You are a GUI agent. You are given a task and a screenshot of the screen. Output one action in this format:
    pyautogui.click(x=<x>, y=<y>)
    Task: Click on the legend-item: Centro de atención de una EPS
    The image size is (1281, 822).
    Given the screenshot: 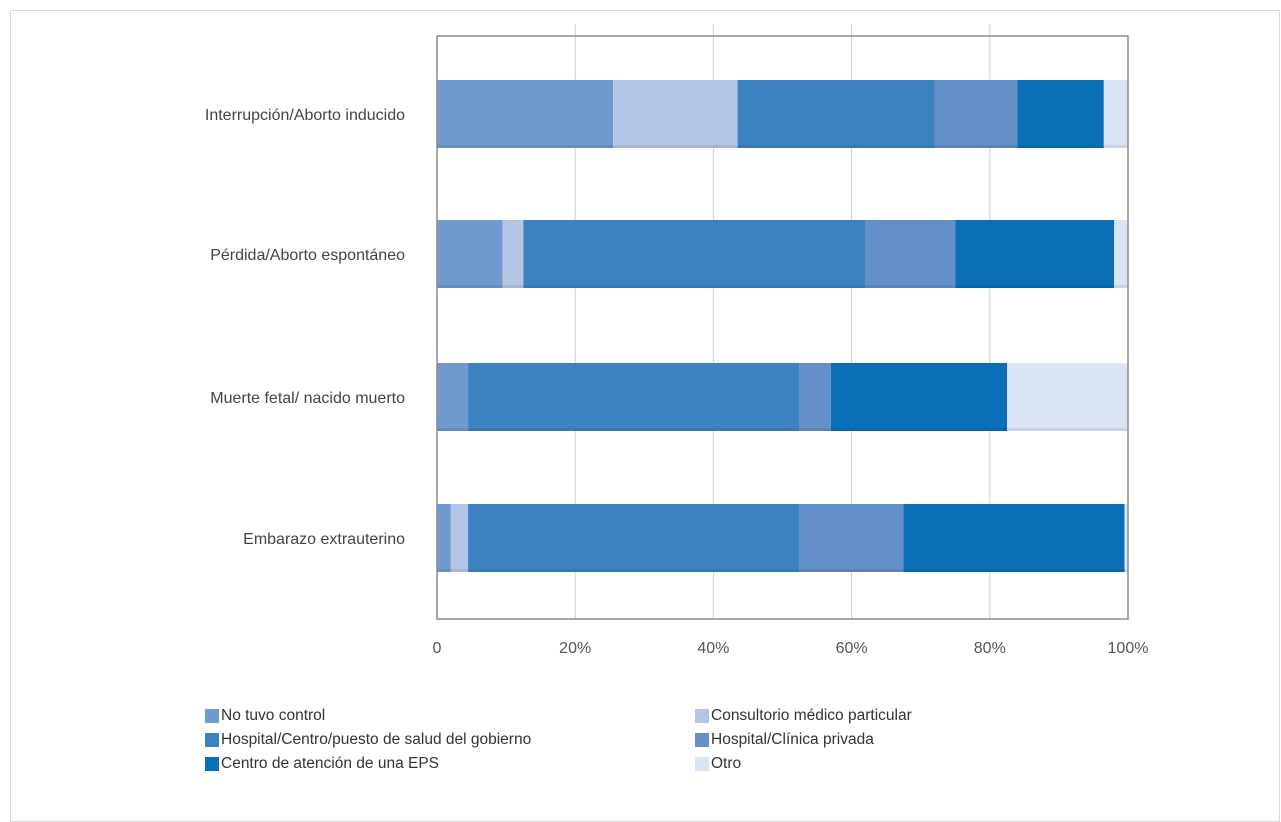 What is the action you would take?
    pyautogui.click(x=322, y=764)
    